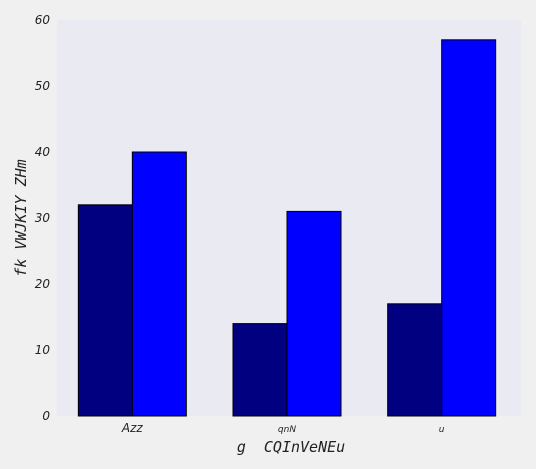  I want to click on x-axis-ticks: Azz qnN u, so click(283, 428).